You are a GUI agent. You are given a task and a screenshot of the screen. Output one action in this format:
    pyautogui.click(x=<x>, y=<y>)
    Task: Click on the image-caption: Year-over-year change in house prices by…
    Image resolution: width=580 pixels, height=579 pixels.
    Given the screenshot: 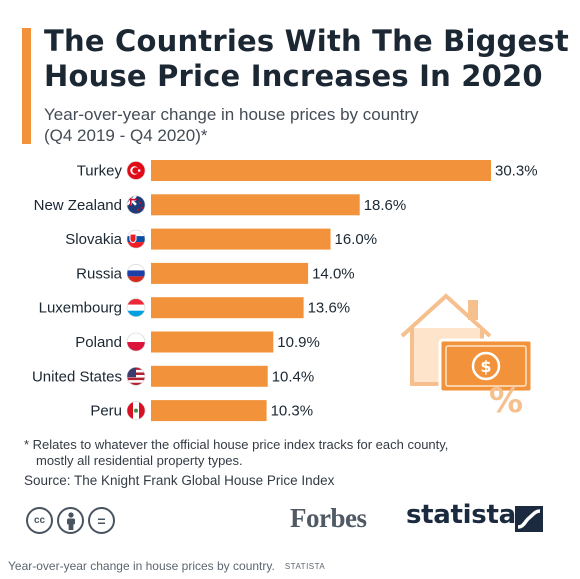 What is the action you would take?
    pyautogui.click(x=166, y=566)
    